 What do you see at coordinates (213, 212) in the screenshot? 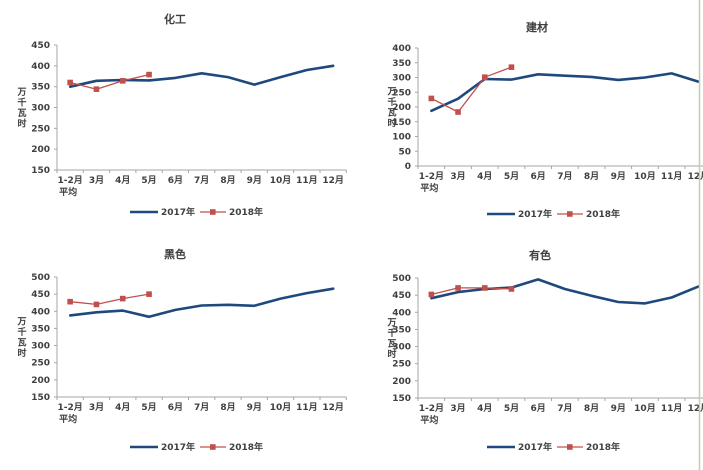
I see `legend-swatch-marker-2018年` at bounding box center [213, 212].